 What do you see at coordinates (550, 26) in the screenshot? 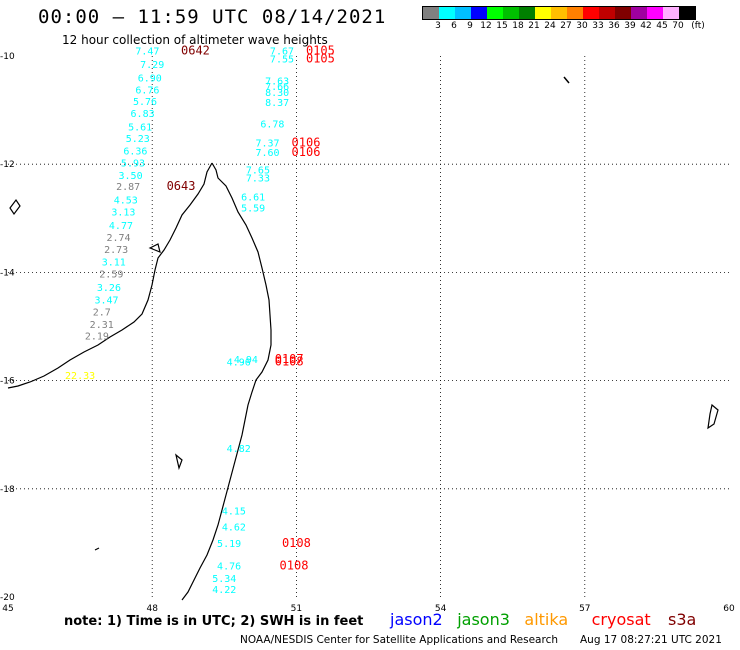
I see `legend-tick-label: 24` at bounding box center [550, 26].